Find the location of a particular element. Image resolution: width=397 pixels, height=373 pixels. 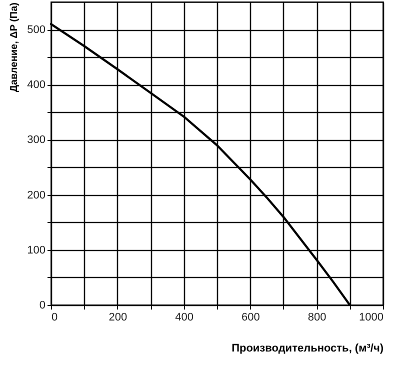

x-tick-label: 1000 is located at coordinates (371, 318).